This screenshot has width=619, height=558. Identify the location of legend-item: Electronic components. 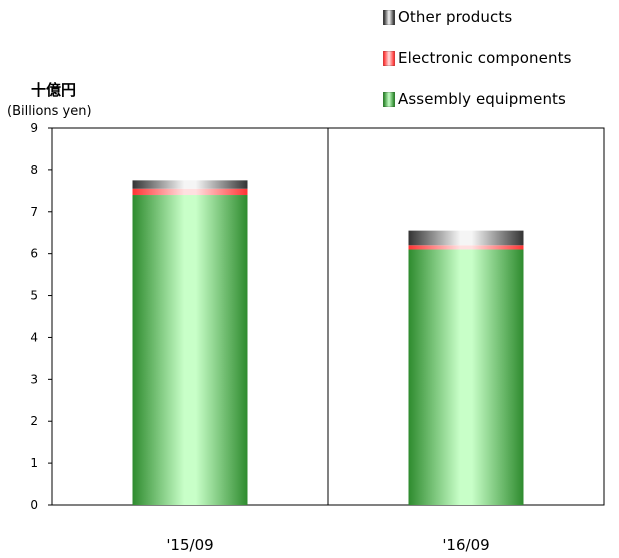
(498, 58).